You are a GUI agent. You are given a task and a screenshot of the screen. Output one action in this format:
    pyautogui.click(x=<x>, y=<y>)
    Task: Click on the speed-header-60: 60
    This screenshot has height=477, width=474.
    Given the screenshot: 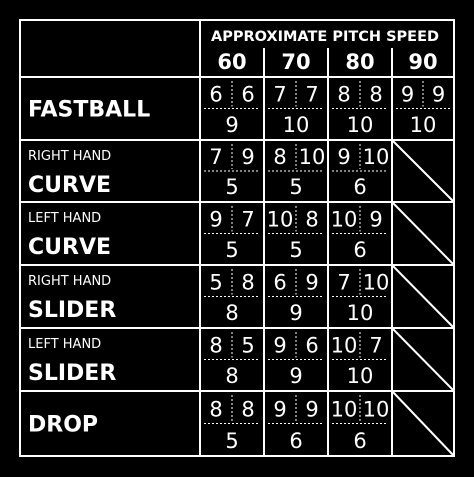 What is the action you would take?
    pyautogui.click(x=231, y=62)
    